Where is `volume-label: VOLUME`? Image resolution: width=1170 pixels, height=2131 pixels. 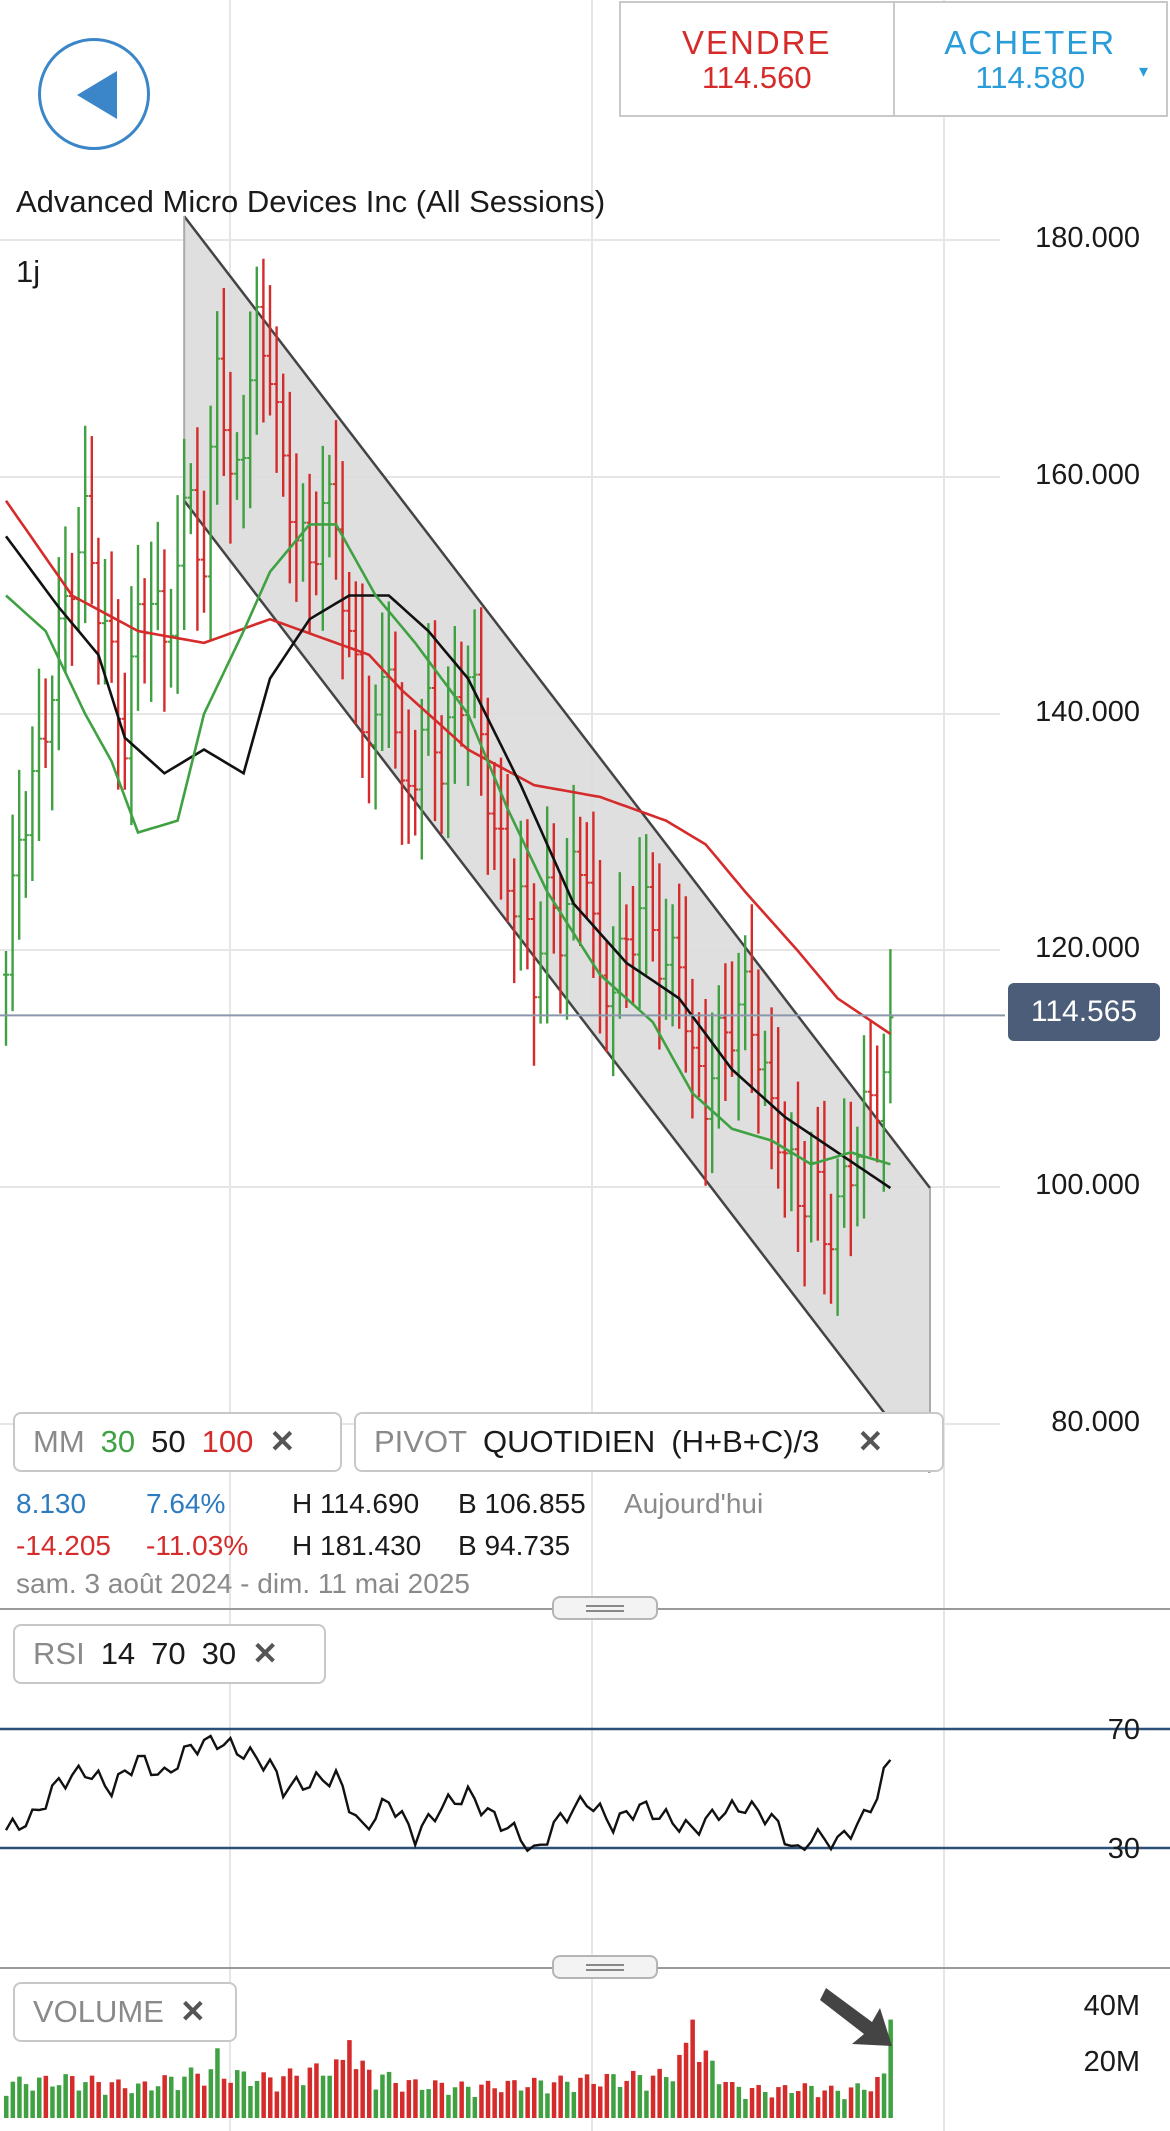
volume-label: VOLUME is located at coordinates (98, 2011).